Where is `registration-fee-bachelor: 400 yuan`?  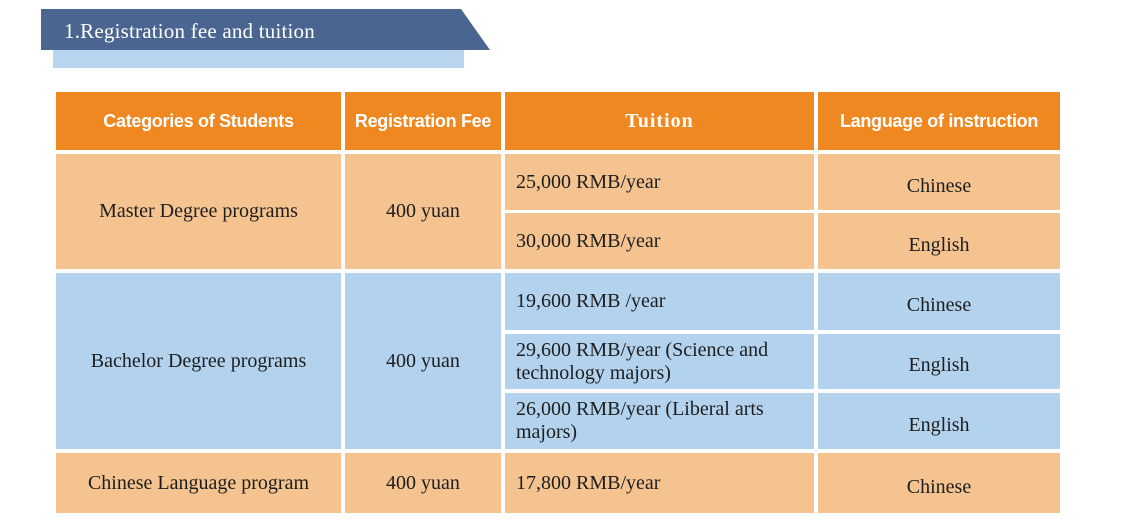
registration-fee-bachelor: 400 yuan is located at coordinates (423, 361).